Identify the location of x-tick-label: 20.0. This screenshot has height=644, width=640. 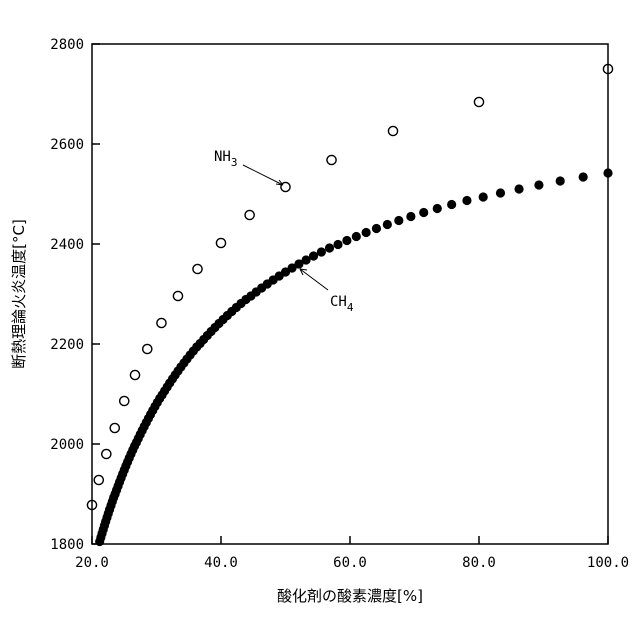
(92, 563).